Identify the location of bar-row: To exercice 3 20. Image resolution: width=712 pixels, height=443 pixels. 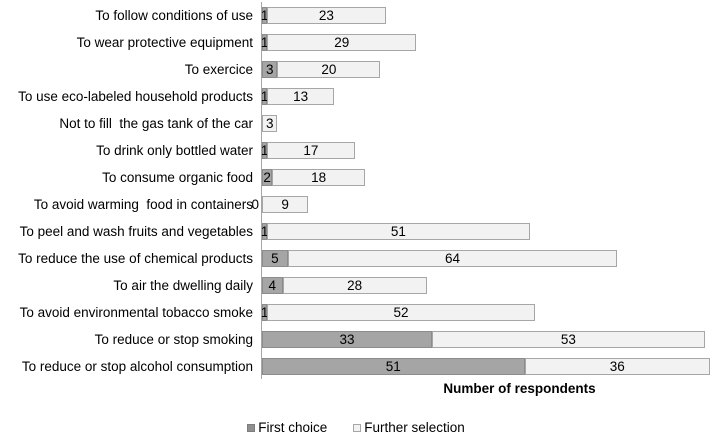
(356, 69).